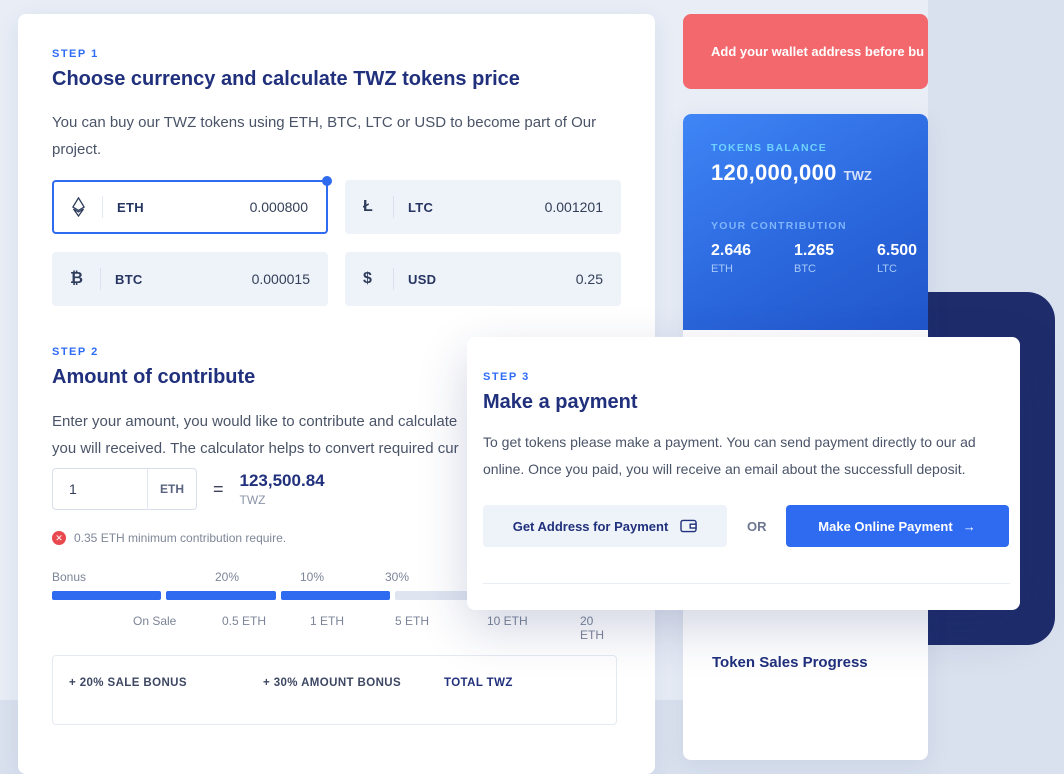 This screenshot has height=774, width=1064. I want to click on contribution-unit: LTC, so click(887, 269).